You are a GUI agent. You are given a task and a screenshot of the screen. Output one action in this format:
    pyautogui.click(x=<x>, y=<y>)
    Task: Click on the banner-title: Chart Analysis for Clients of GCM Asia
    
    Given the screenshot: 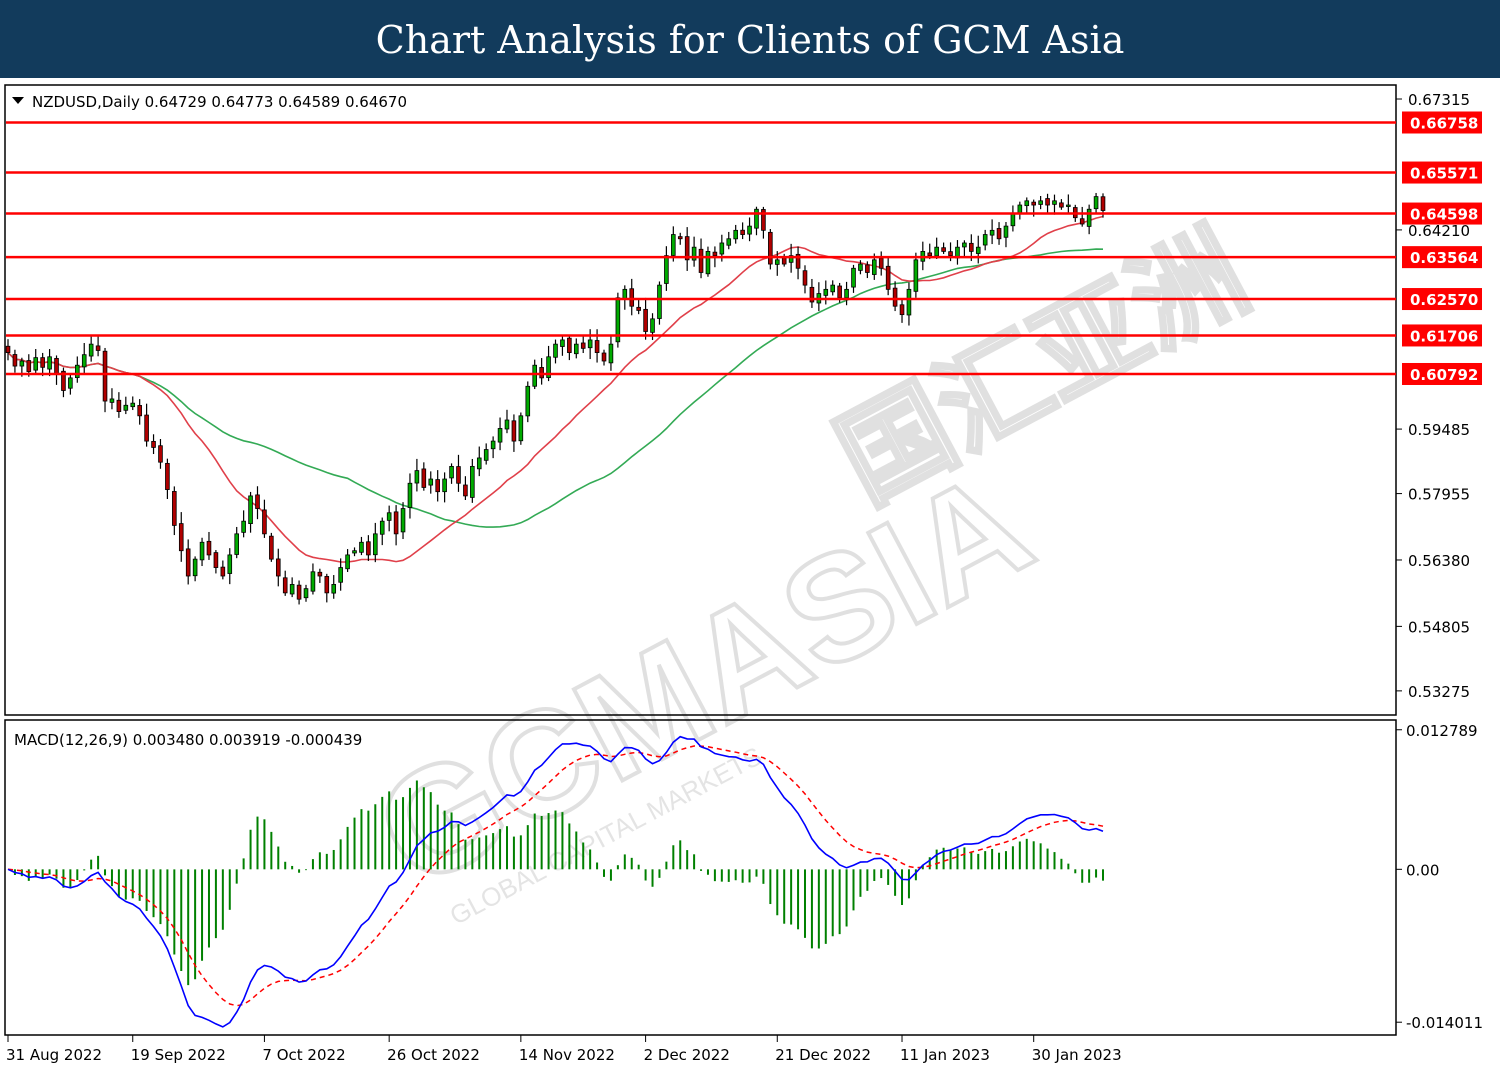 What is the action you would take?
    pyautogui.click(x=750, y=40)
    